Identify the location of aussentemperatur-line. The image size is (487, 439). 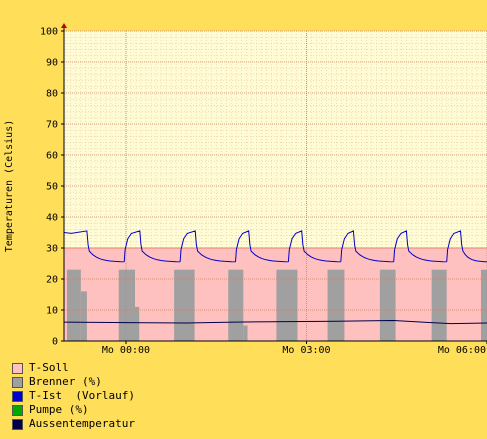
(275, 322).